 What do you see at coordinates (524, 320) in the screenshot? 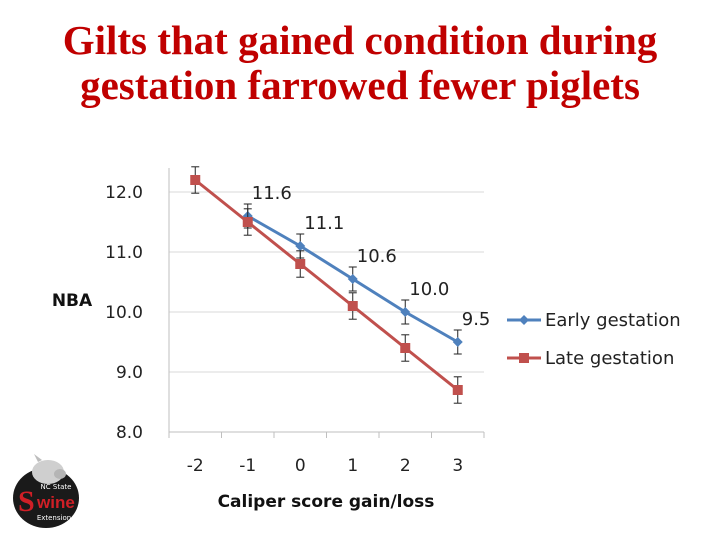
I see `legend-marker-early` at bounding box center [524, 320].